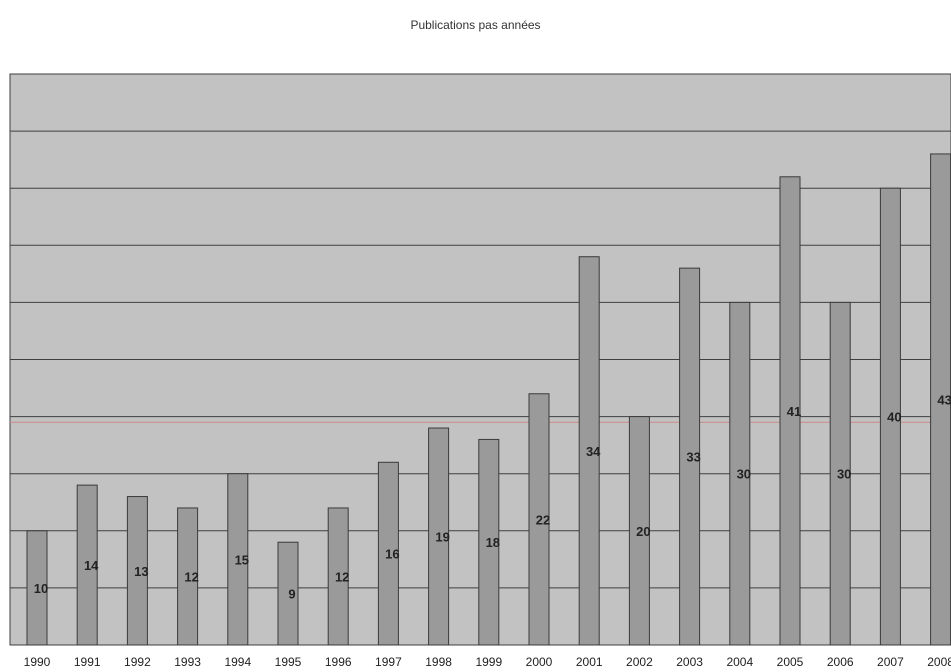  I want to click on data-label-1992: 13, so click(141, 571).